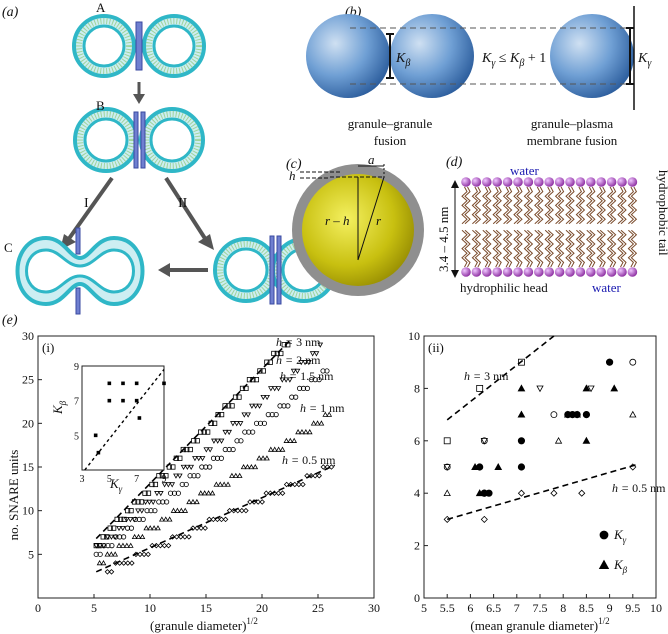 The image size is (668, 634). I want to click on x-tick-label: 15, so click(206, 608).